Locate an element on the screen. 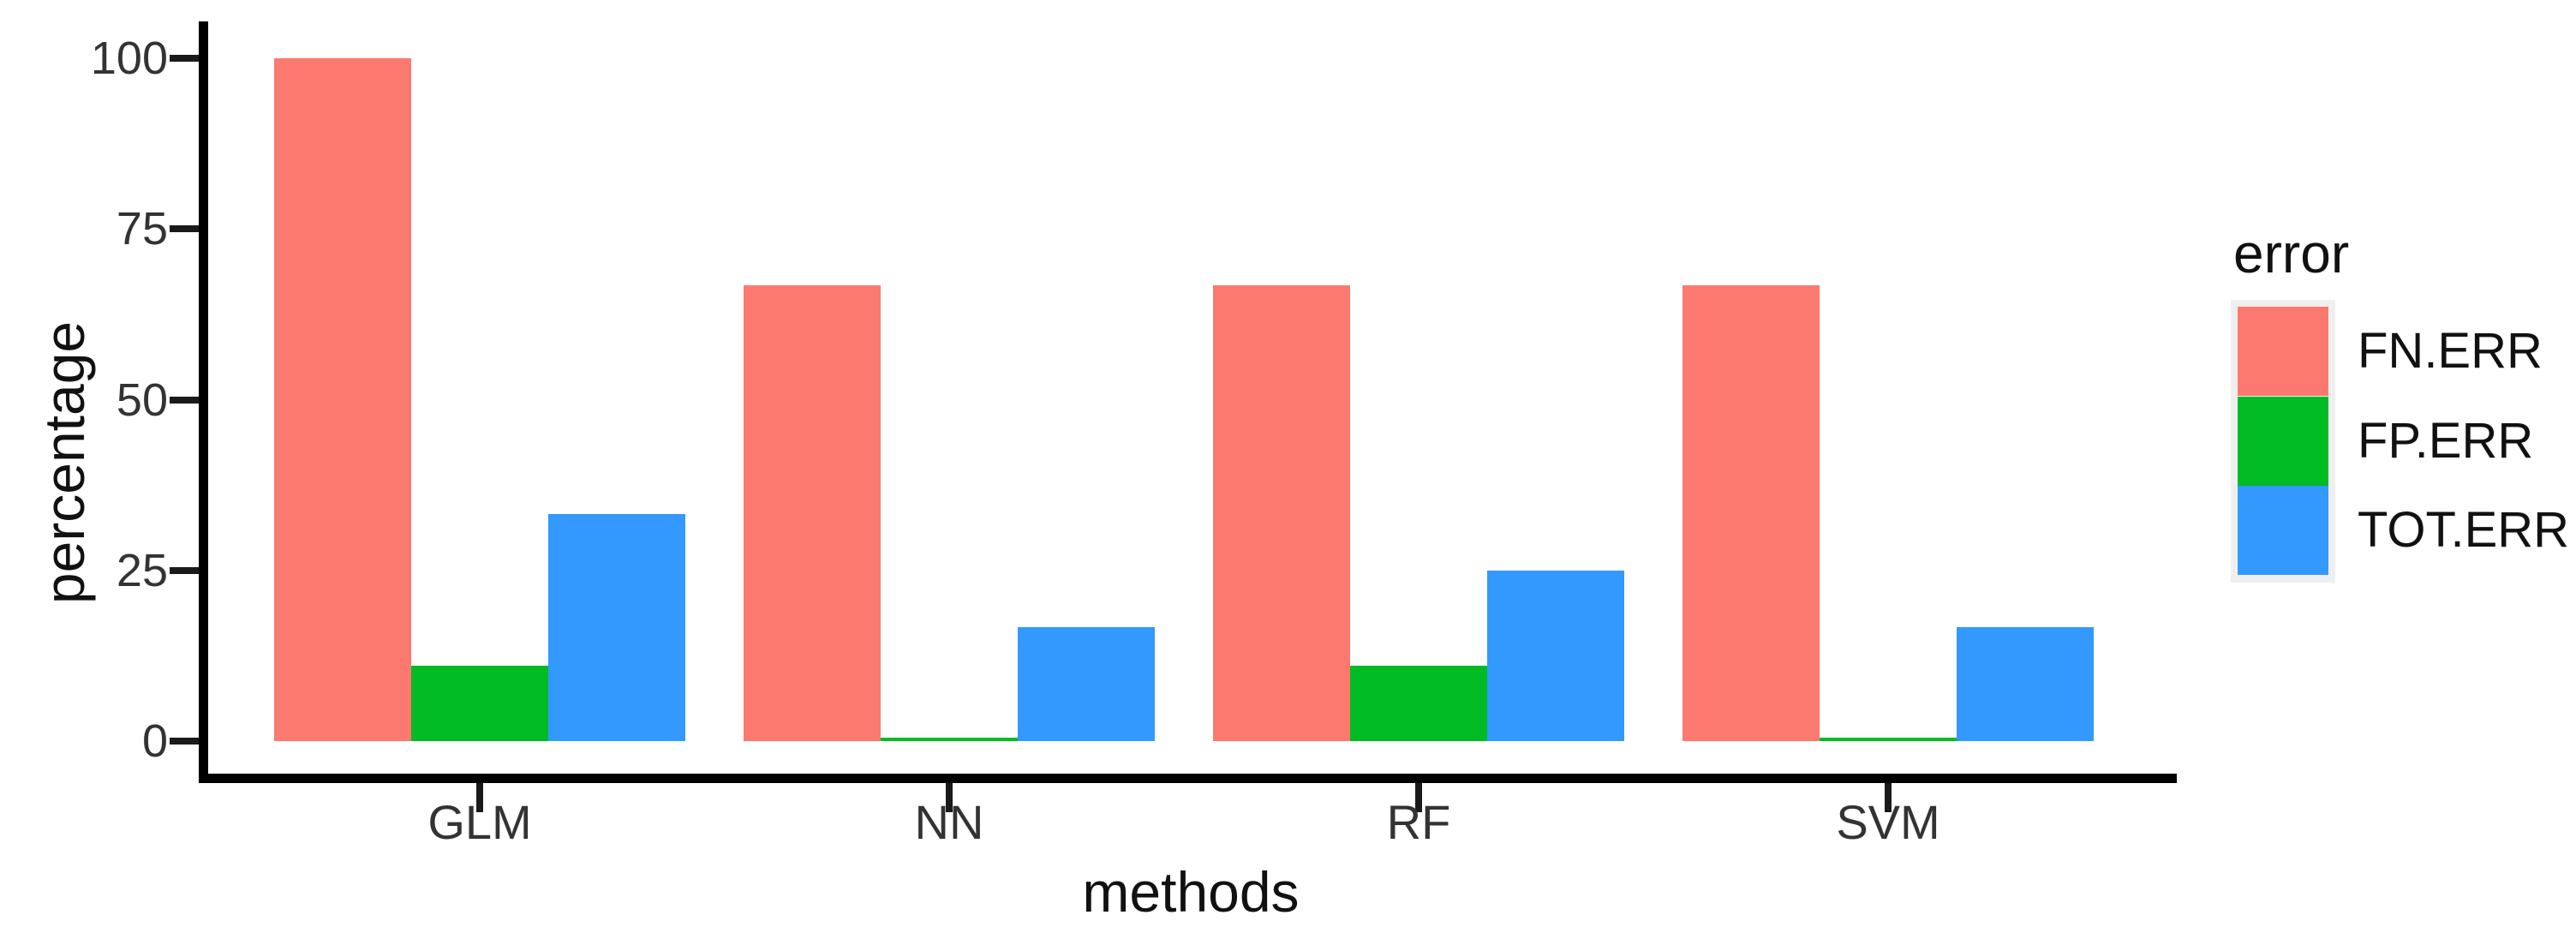 The image size is (2576, 927). legend-swatch-TOT.ERR is located at coordinates (2283, 530).